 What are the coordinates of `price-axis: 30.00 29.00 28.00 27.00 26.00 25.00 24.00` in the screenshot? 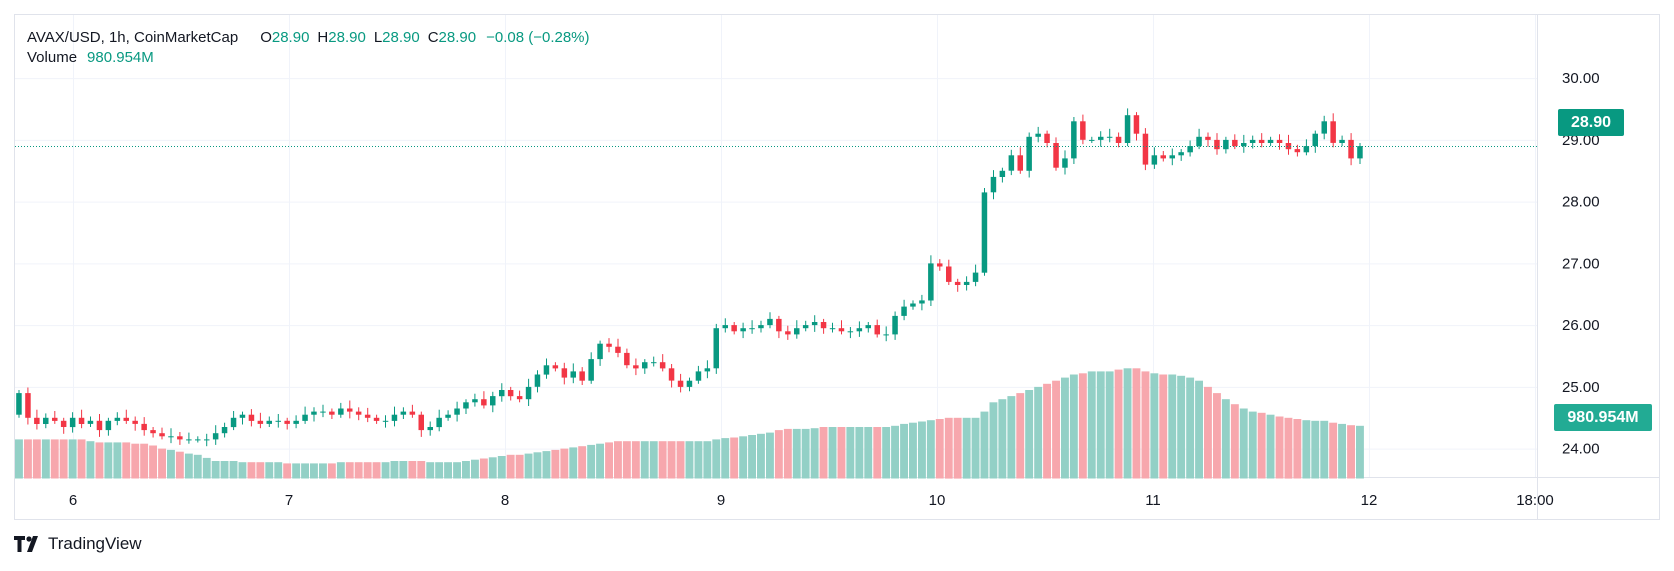 It's located at (1581, 264).